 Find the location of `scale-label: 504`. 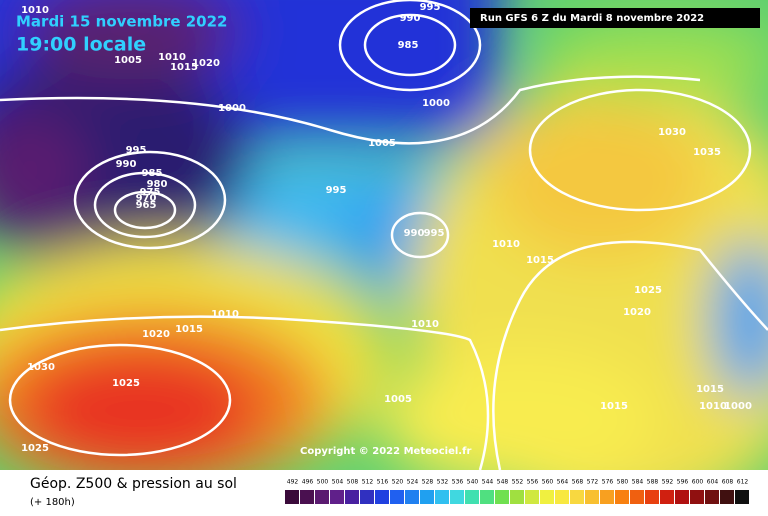

scale-label: 504 is located at coordinates (338, 482).